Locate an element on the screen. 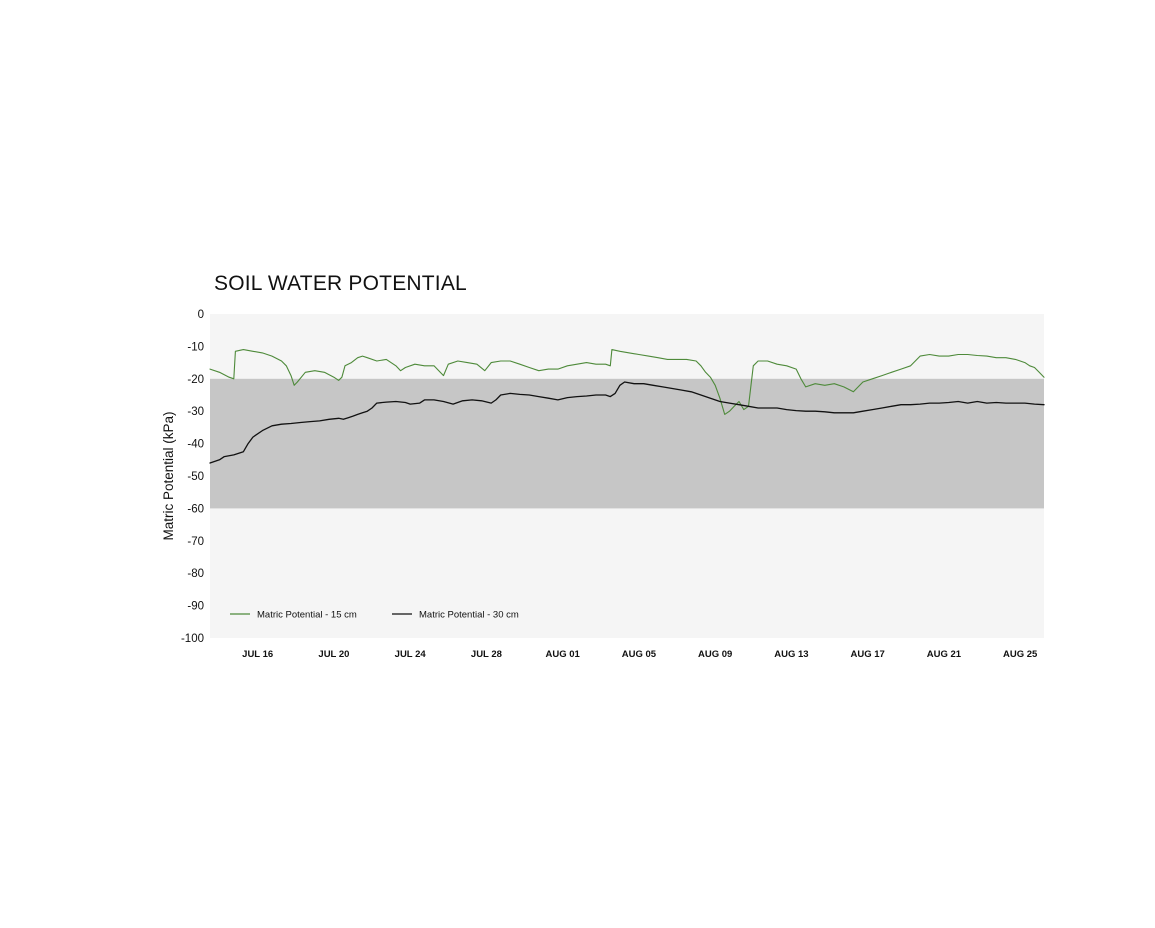  y-tick-label: -30 is located at coordinates (195, 412).